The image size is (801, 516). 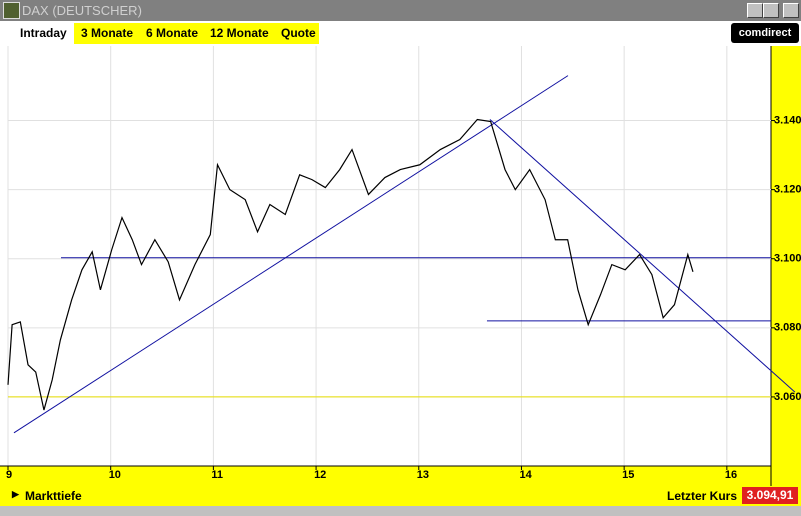 I want to click on close-button, so click(x=791, y=10).